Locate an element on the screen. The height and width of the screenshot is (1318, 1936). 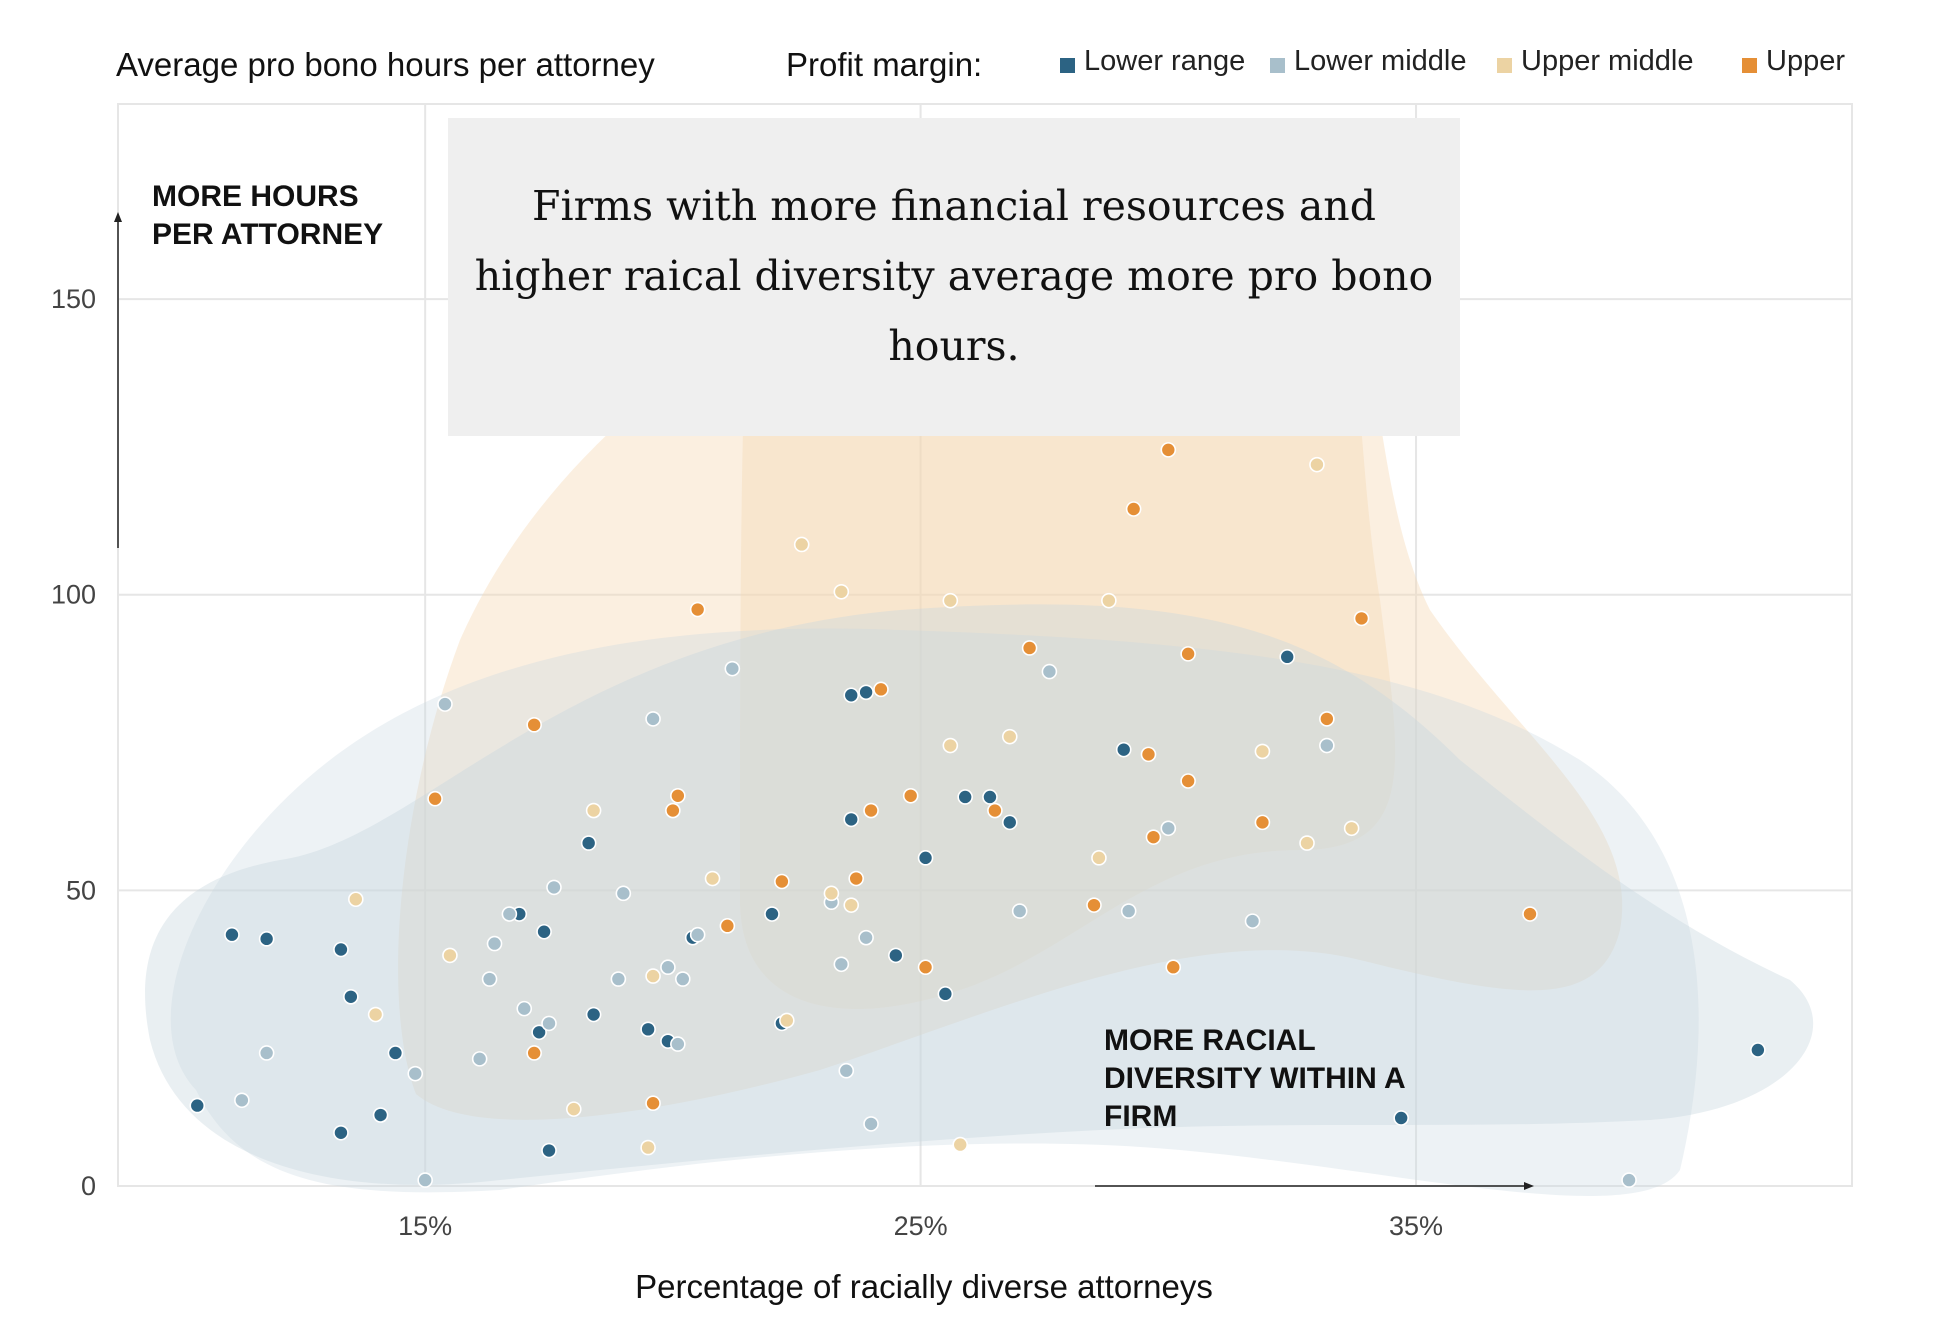
x-tick-label: 15% is located at coordinates (425, 1226).